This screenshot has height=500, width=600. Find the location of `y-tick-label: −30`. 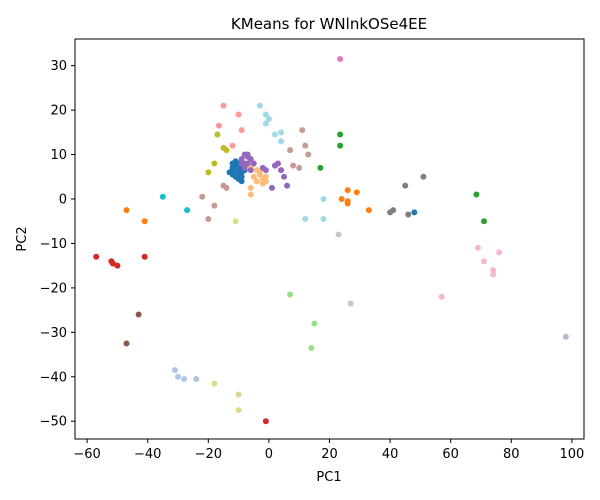

y-tick-label: −30 is located at coordinates (53, 333).